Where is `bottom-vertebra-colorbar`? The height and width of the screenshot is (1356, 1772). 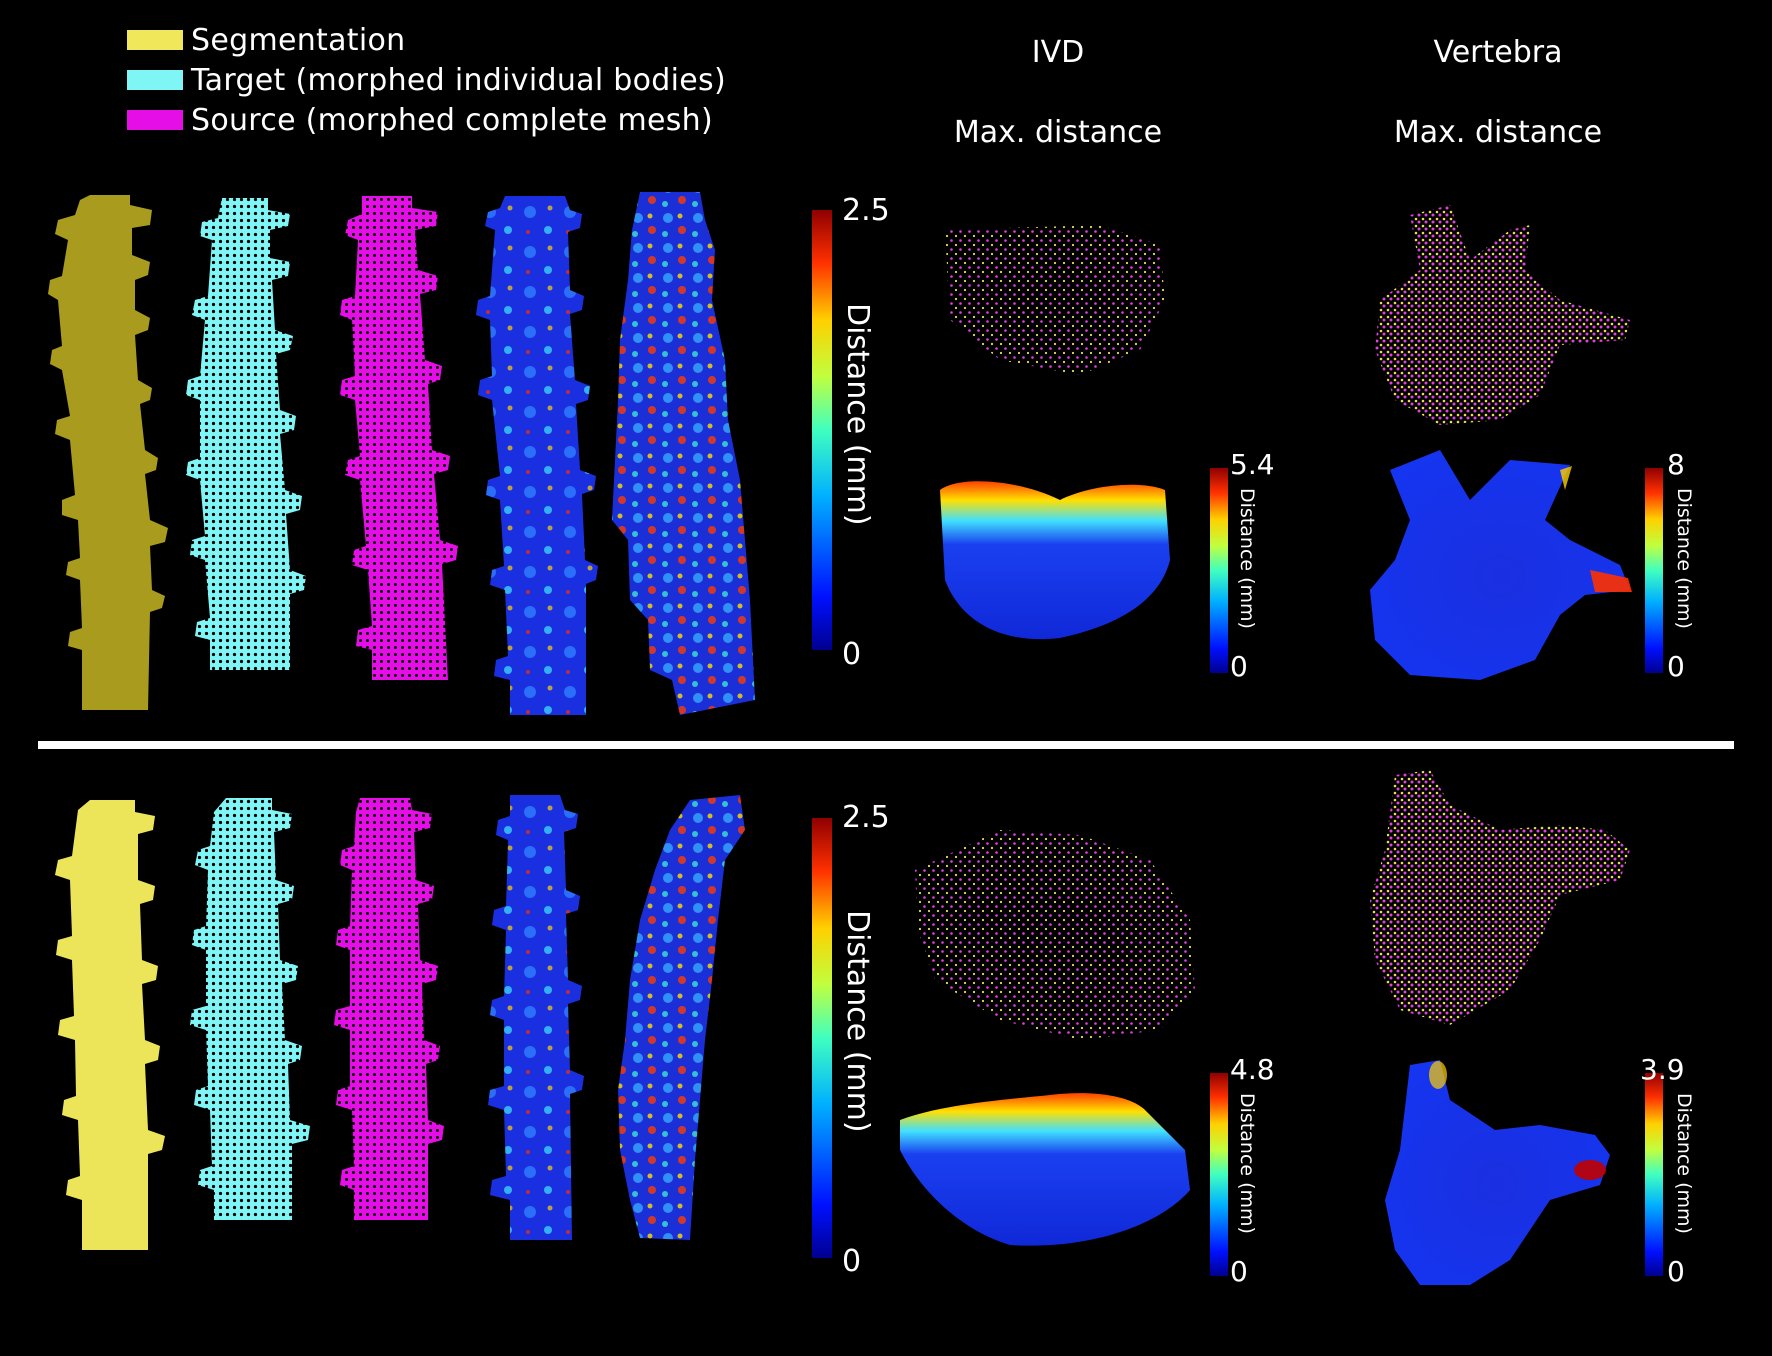
bottom-vertebra-colorbar is located at coordinates (1654, 1174).